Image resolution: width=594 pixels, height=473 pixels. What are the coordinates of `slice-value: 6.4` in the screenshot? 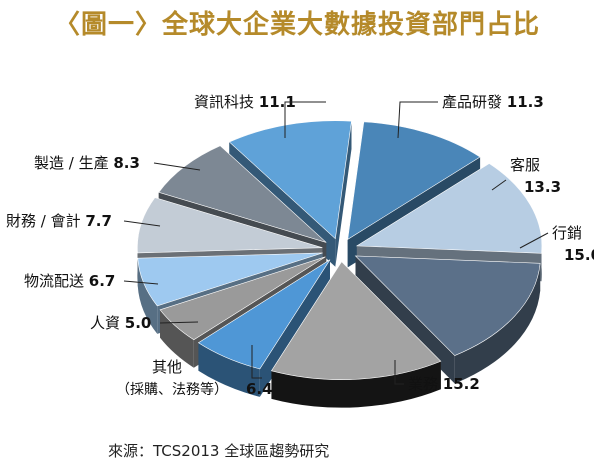 It's located at (259, 389).